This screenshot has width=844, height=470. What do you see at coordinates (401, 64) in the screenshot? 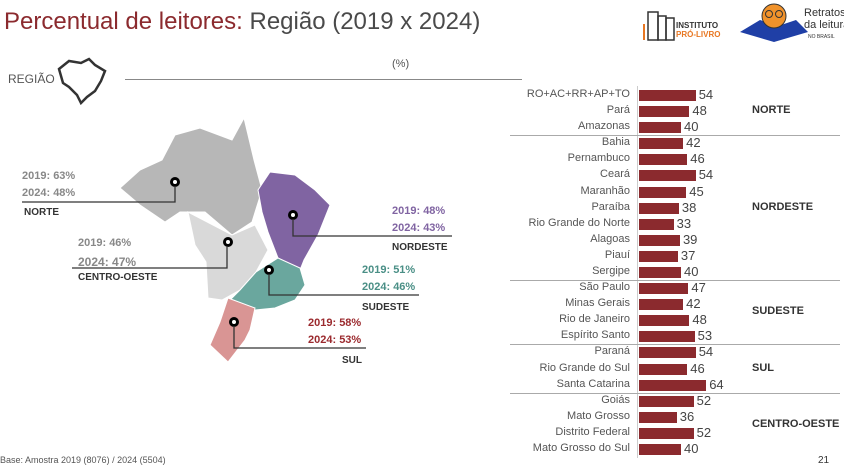
I see `unit-label: (%)` at bounding box center [401, 64].